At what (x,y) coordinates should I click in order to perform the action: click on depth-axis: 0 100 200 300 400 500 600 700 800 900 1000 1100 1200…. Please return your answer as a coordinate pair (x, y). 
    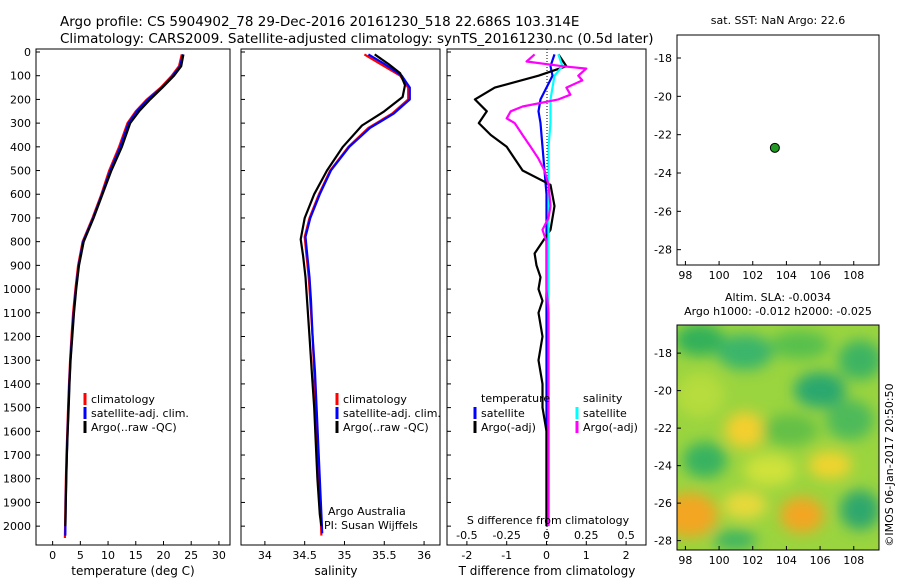
    Looking at the image, I should click on (21, 289).